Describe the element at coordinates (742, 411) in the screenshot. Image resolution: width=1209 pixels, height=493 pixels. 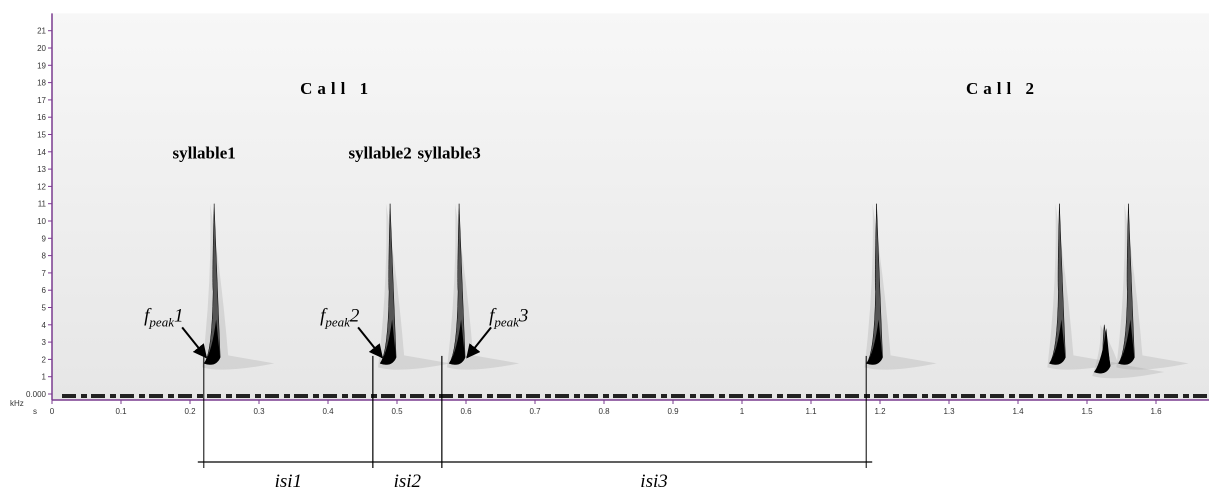
I see `x-tick-label: 1` at that location.